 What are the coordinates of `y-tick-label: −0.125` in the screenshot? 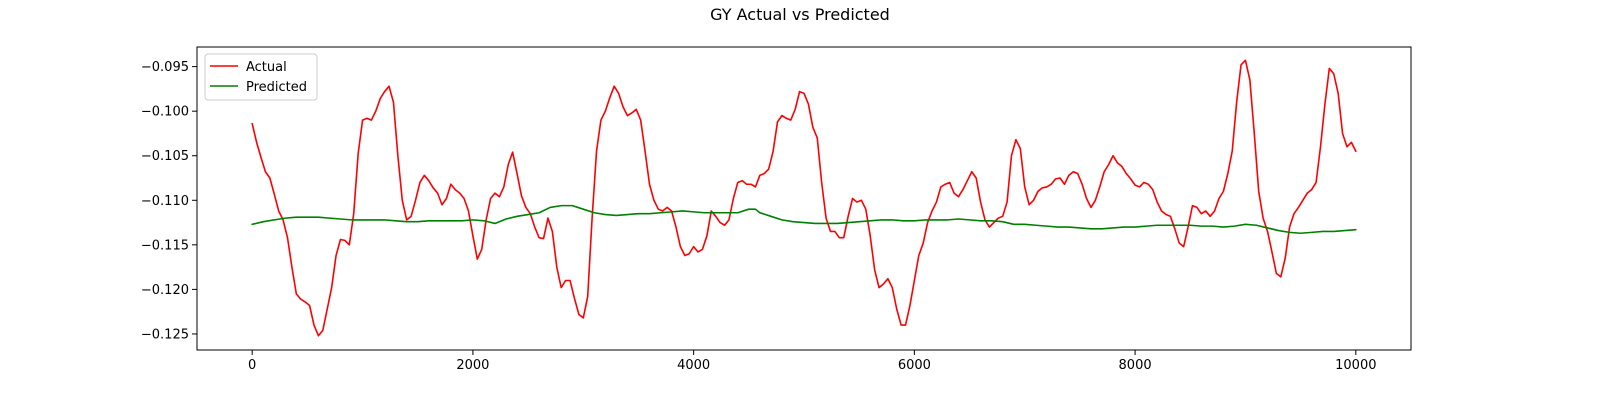 It's located at (165, 334).